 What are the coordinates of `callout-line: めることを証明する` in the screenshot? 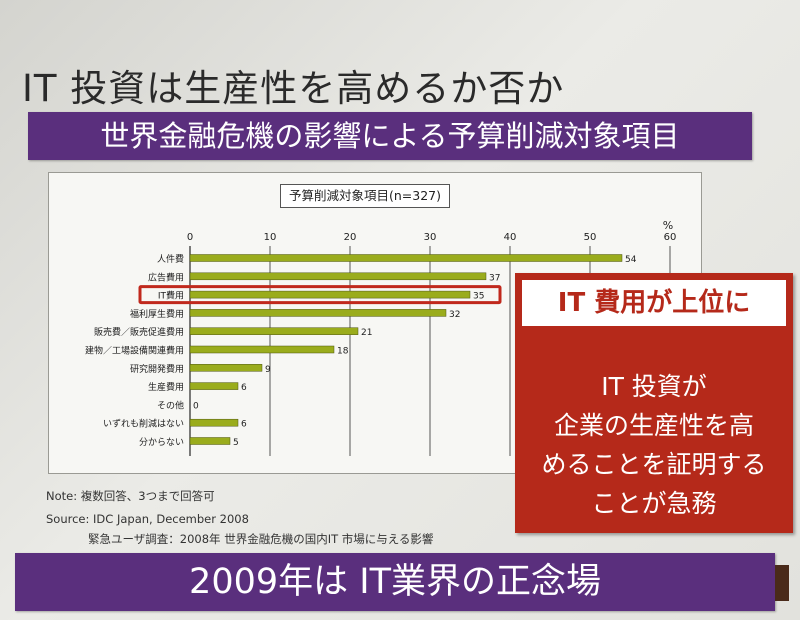 It's located at (654, 464).